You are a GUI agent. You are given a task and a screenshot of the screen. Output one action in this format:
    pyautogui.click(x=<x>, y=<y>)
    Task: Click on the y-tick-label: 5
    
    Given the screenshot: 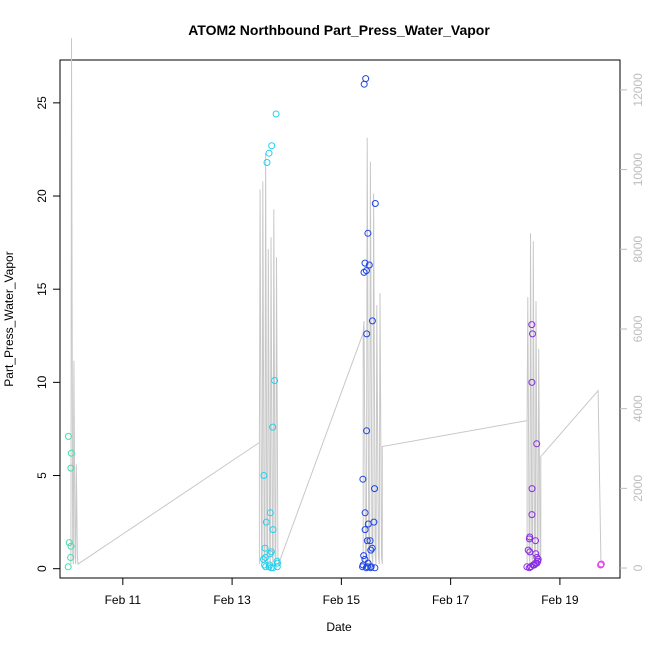 What is the action you would take?
    pyautogui.click(x=42, y=475)
    